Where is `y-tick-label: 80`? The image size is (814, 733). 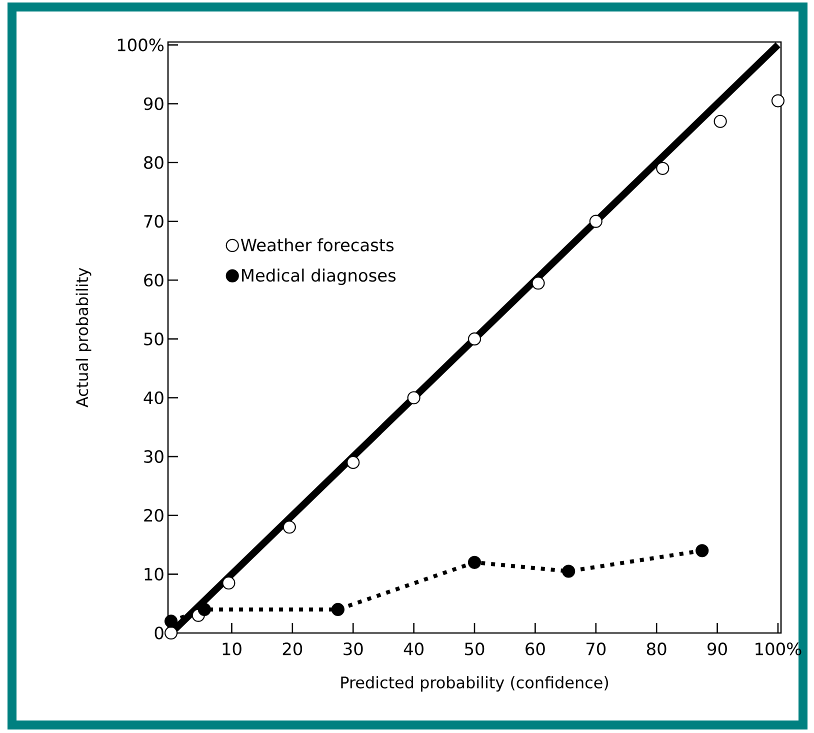 y-tick-label: 80 is located at coordinates (154, 162).